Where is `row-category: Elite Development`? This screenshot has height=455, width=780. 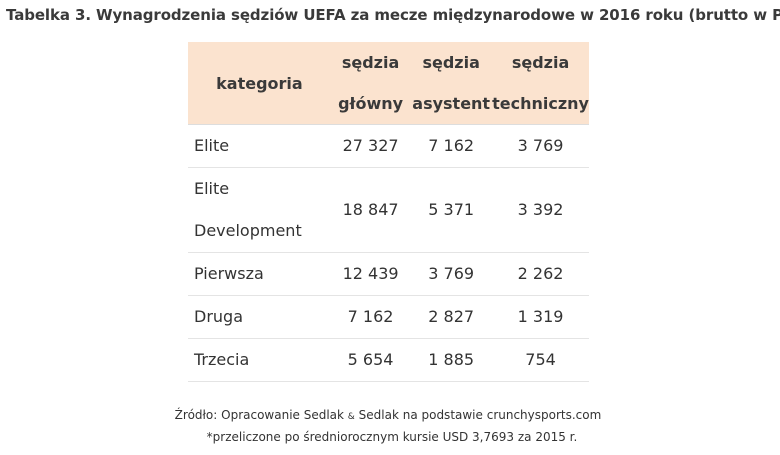
row-category: Elite Development is located at coordinates (259, 210).